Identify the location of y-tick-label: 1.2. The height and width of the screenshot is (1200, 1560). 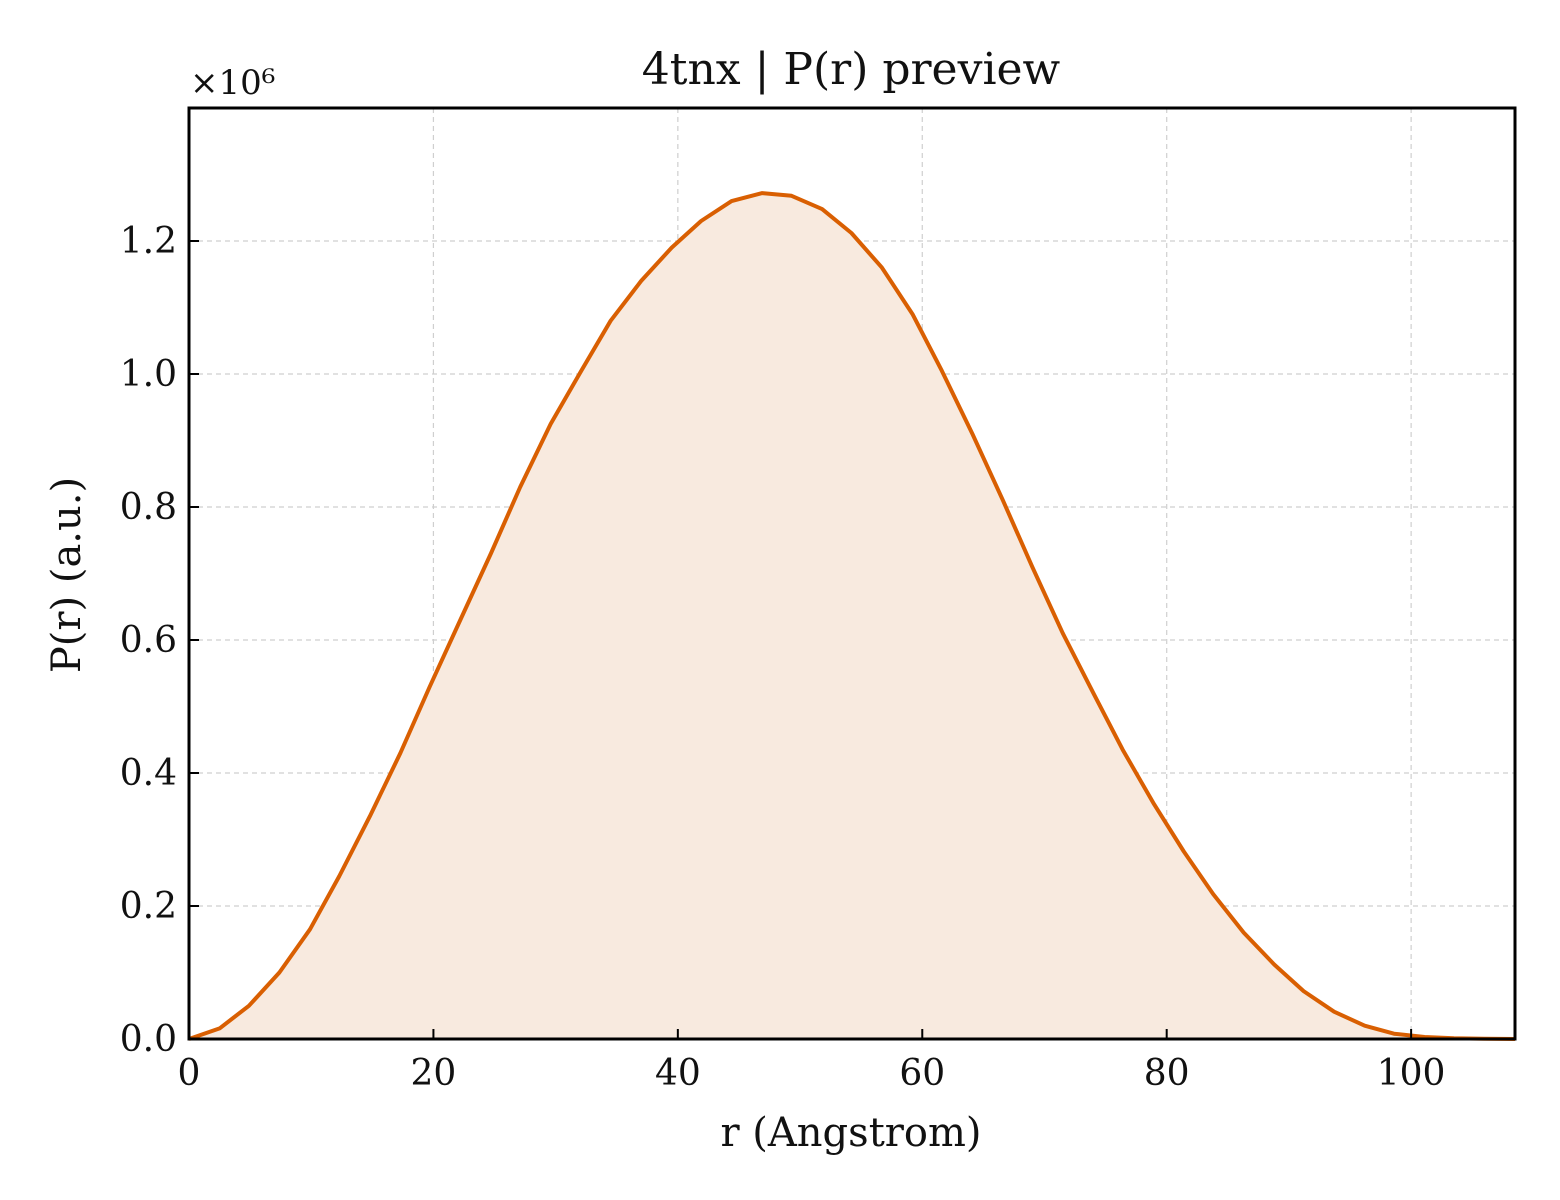
(148, 241).